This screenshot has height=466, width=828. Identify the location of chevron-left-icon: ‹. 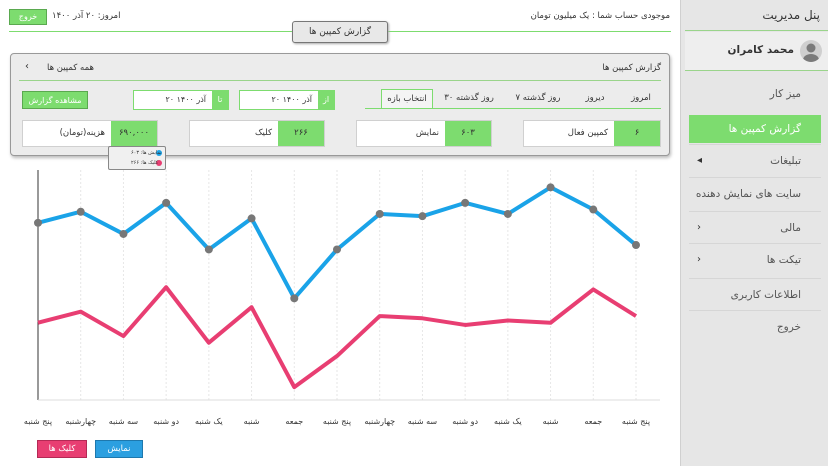
(27, 66).